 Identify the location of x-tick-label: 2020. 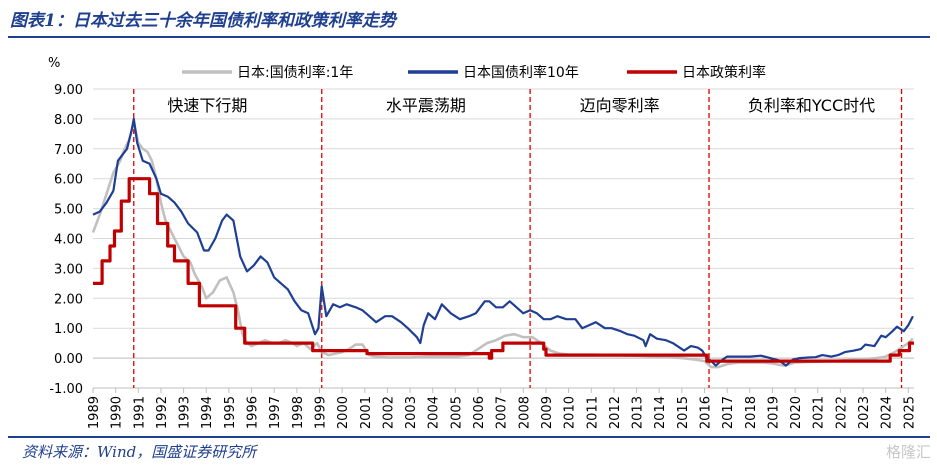
(796, 412).